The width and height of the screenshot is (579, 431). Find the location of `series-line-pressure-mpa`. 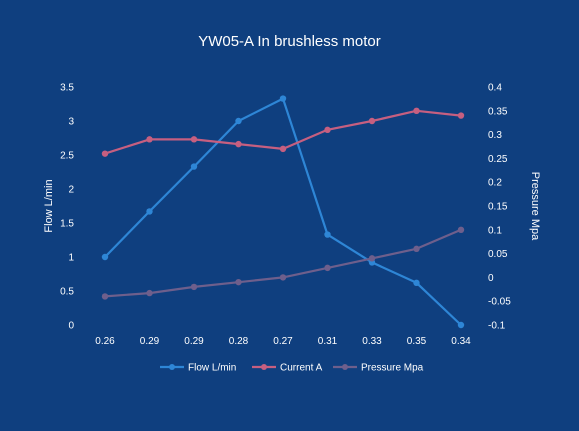

series-line-pressure-mpa is located at coordinates (283, 263).